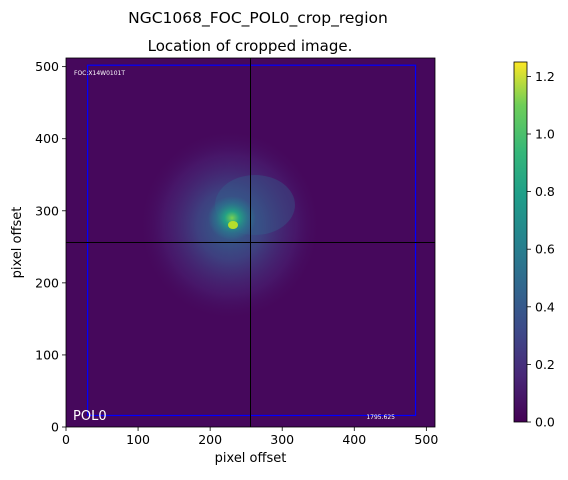 Image resolution: width=568 pixels, height=480 pixels. What do you see at coordinates (258, 18) in the screenshot?
I see `figure-title: NGC1068_FOC_POL0_crop_region` at bounding box center [258, 18].